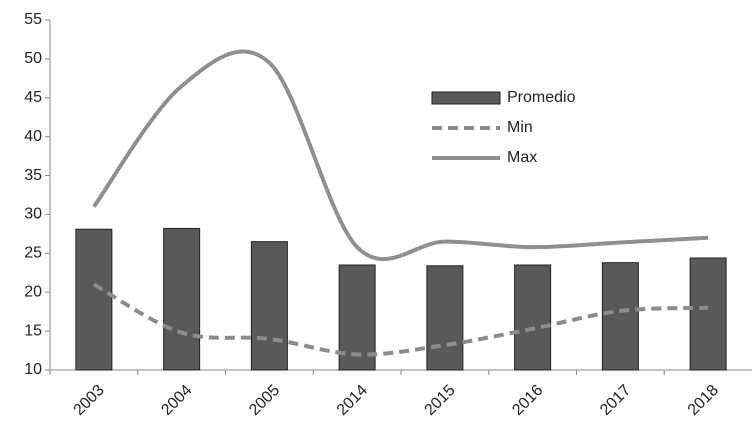  What do you see at coordinates (400, 319) in the screenshot?
I see `line` at bounding box center [400, 319].